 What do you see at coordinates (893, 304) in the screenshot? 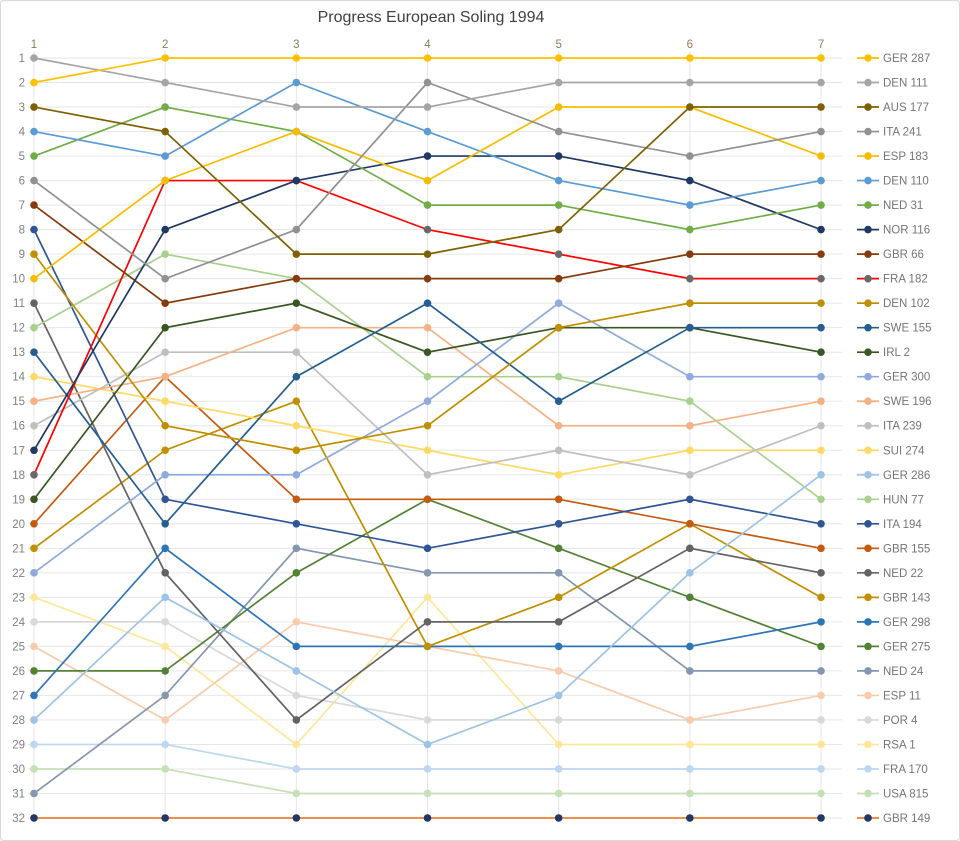
I see `legend-item-den-102: DEN 102` at bounding box center [893, 304].